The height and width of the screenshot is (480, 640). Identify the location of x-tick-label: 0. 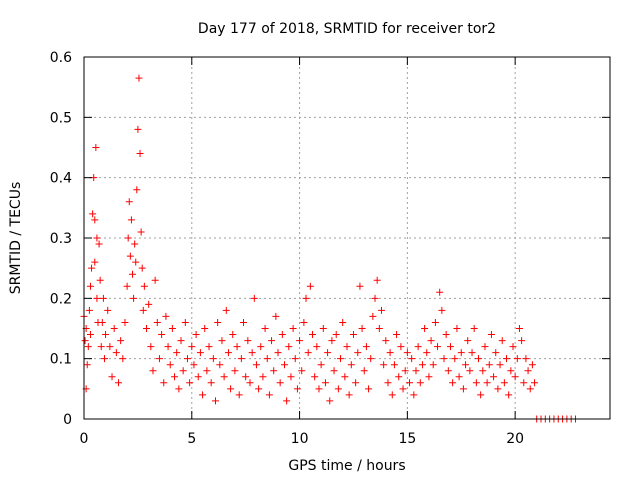
(84, 439).